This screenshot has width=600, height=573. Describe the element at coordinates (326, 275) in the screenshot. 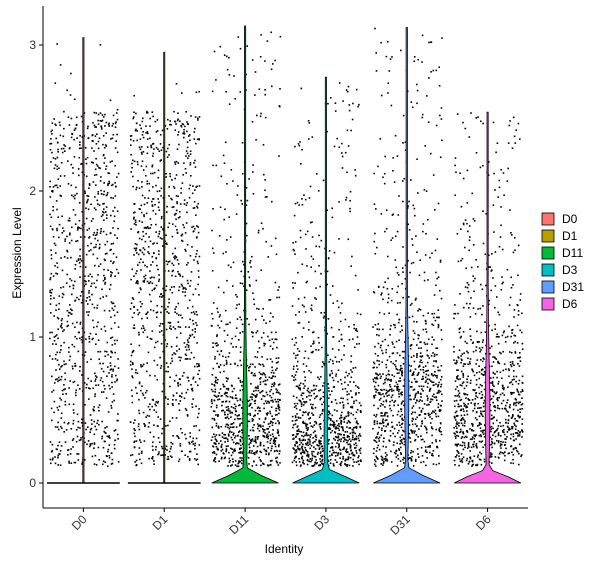

I see `jitter-points-d3` at that location.